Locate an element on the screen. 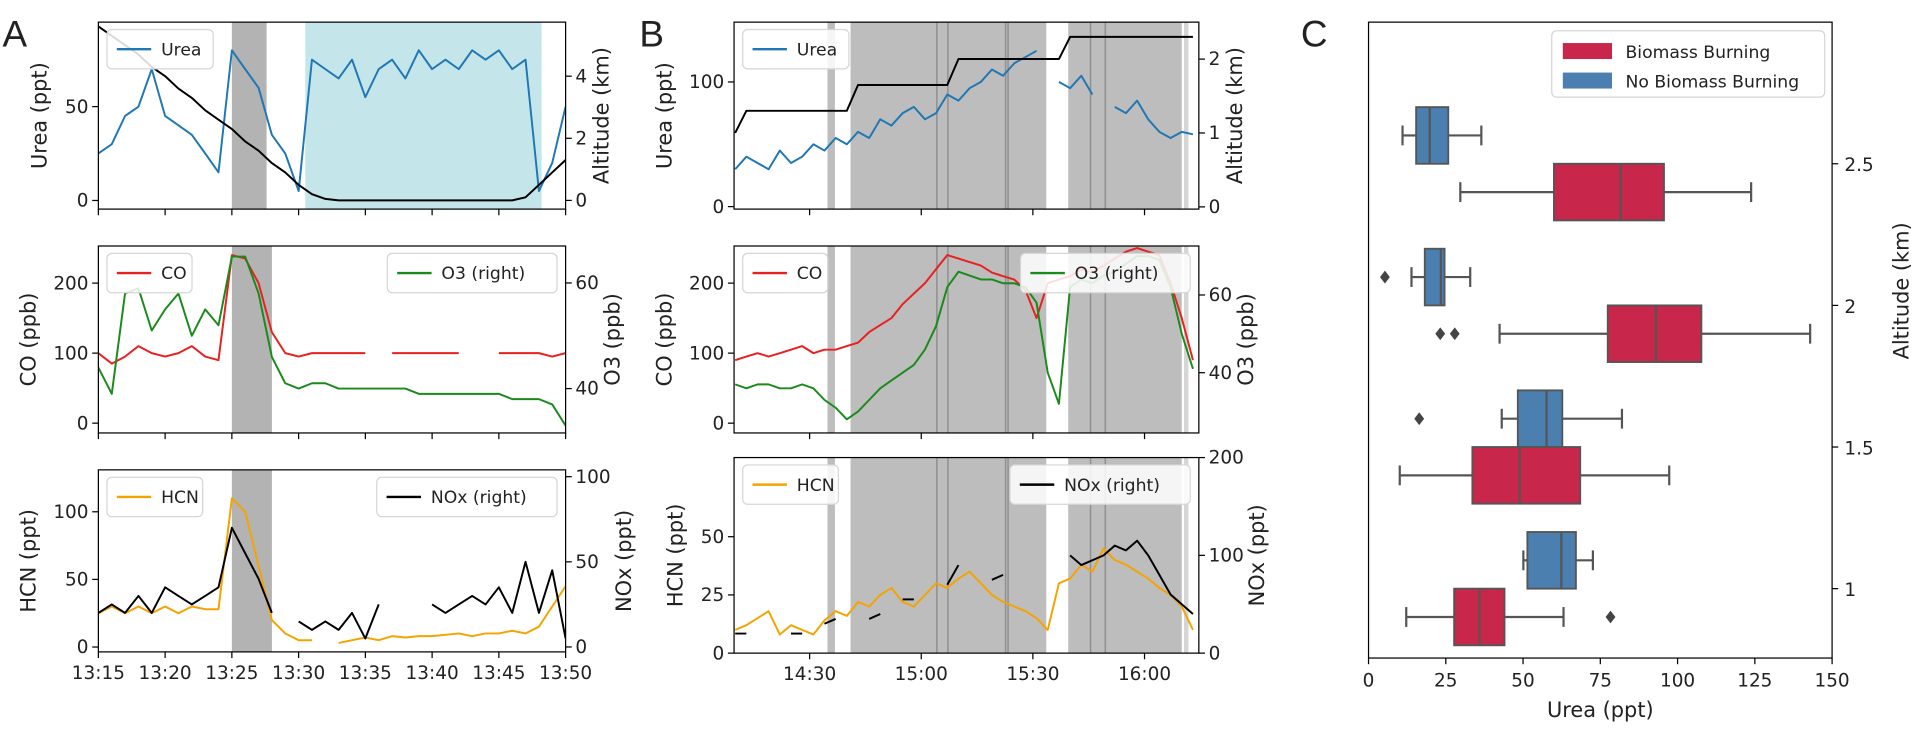  y-axis-label-right: Altitude (km) is located at coordinates (1901, 290).